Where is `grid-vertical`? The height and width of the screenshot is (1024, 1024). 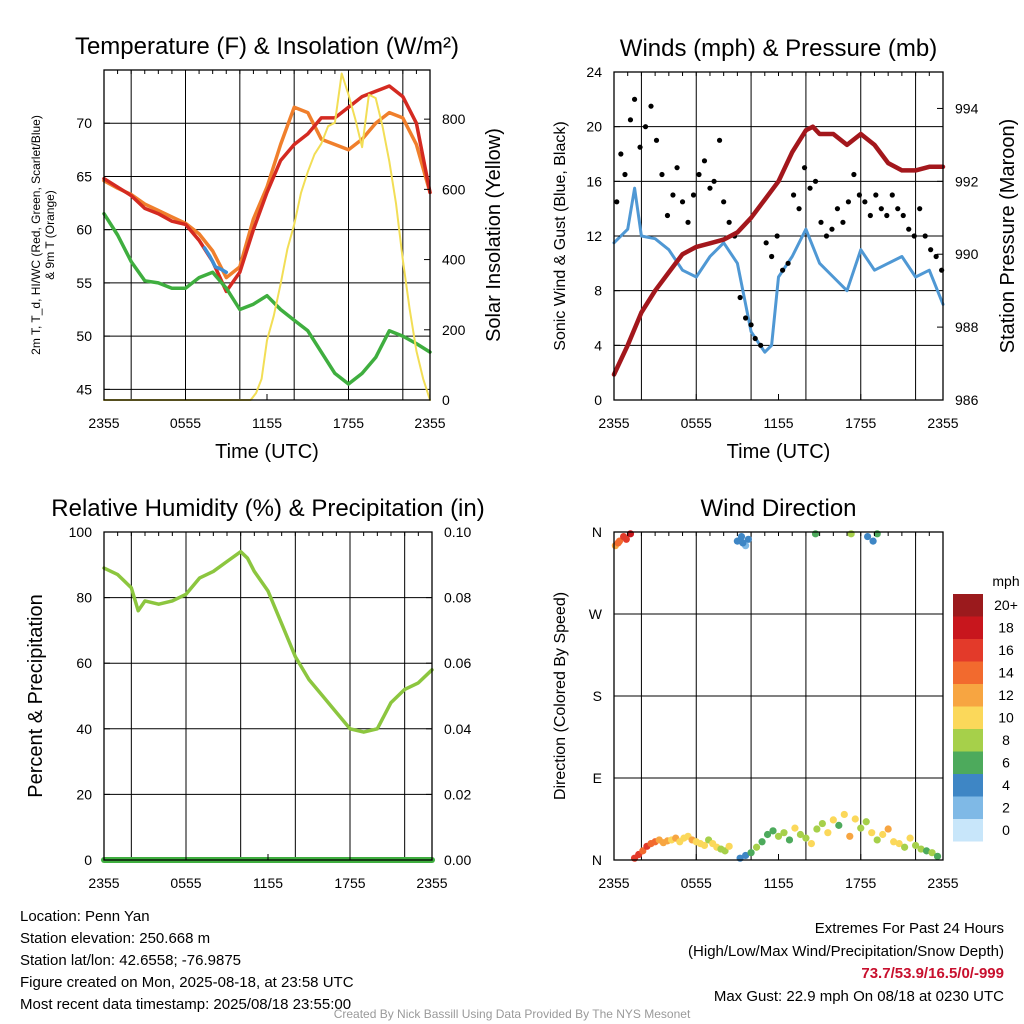 grid-vertical is located at coordinates (268, 696).